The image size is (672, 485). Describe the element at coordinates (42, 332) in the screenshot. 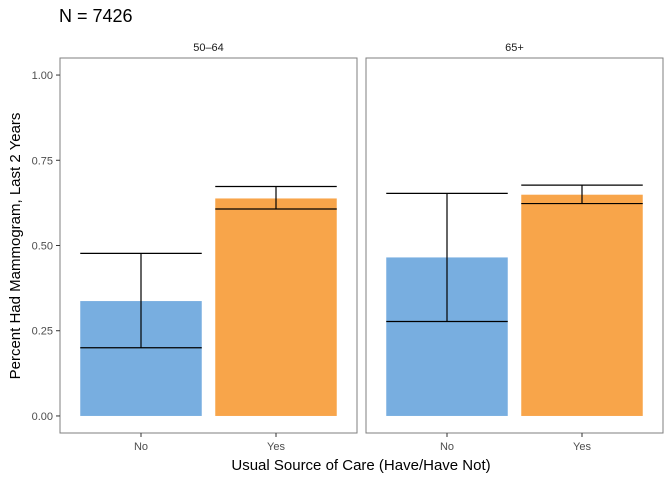

I see `y-tick-label: 0.25` at that location.